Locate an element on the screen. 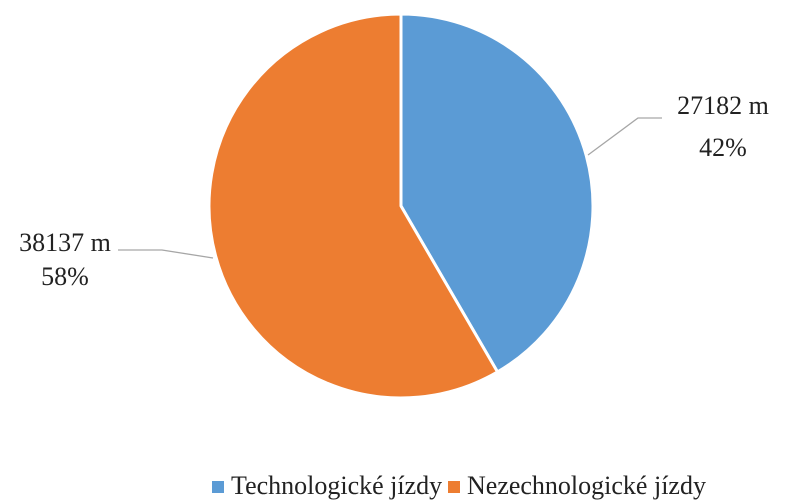 This screenshot has height=501, width=785. data-label: 27182 m is located at coordinates (723, 105).